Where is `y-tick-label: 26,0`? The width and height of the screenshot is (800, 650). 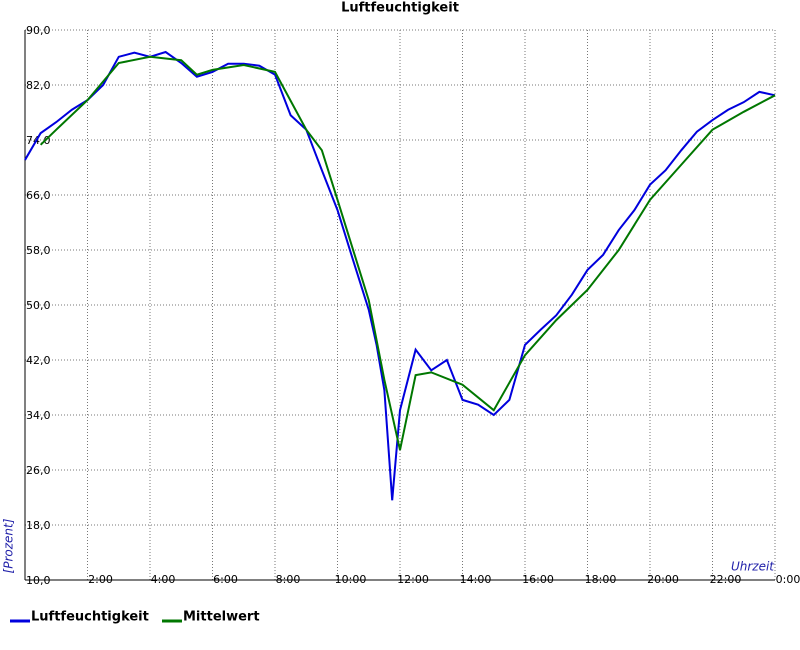
y-tick-label: 26,0 is located at coordinates (38, 470).